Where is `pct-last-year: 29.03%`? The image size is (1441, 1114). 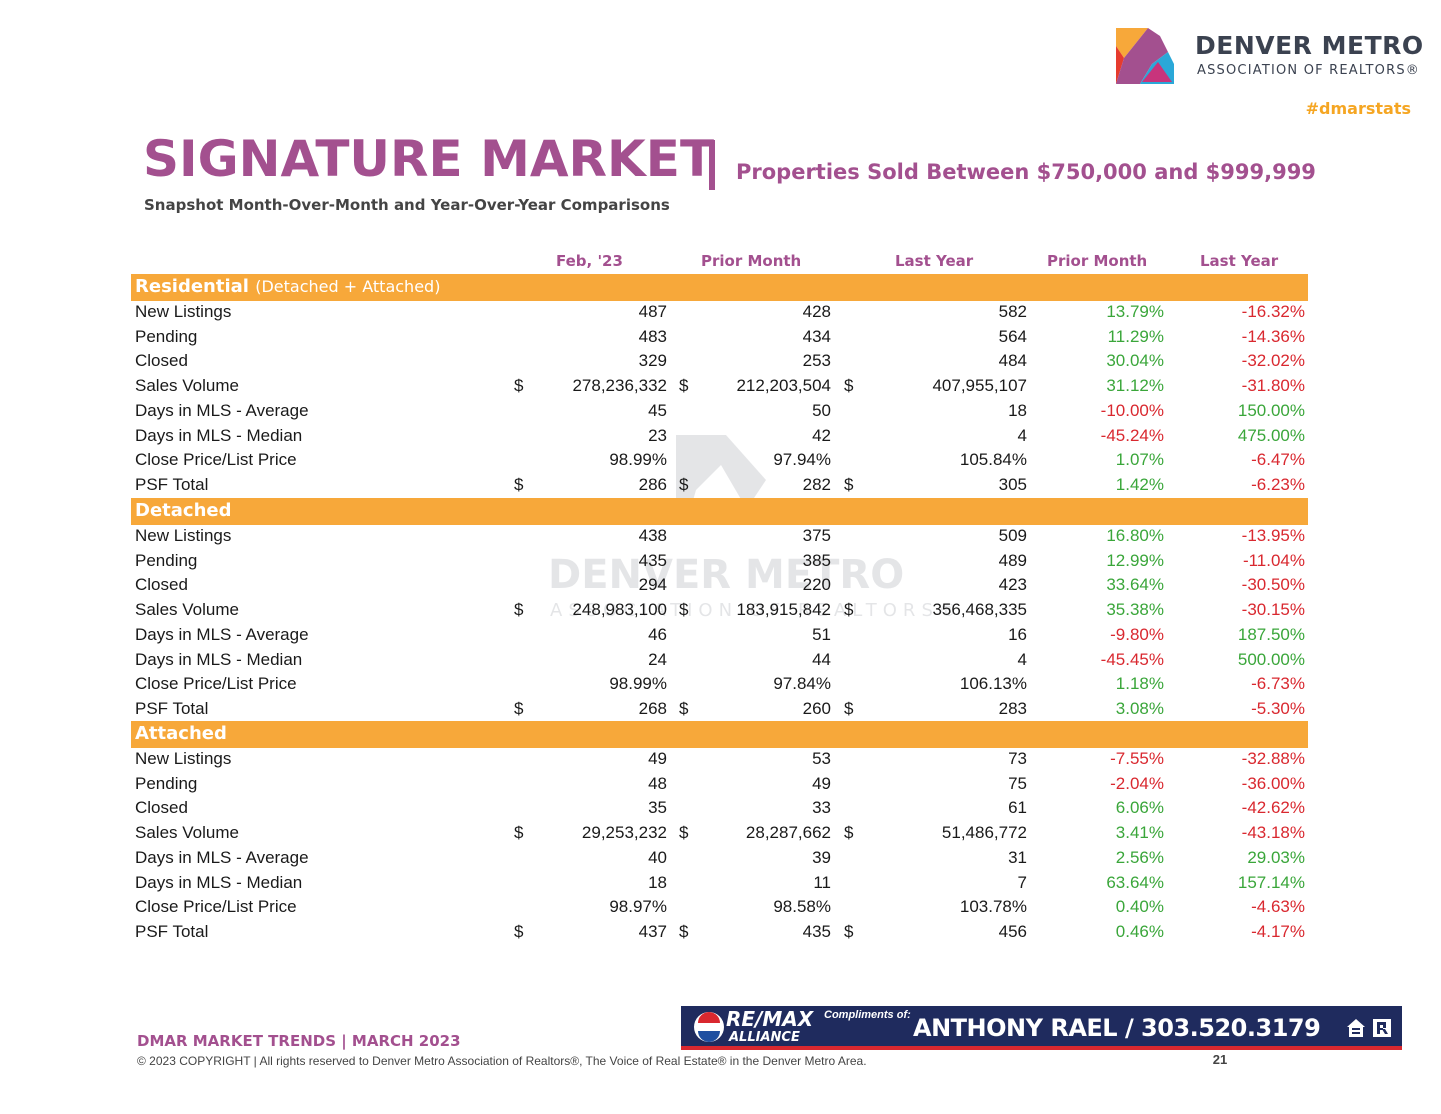 pct-last-year: 29.03% is located at coordinates (1276, 857).